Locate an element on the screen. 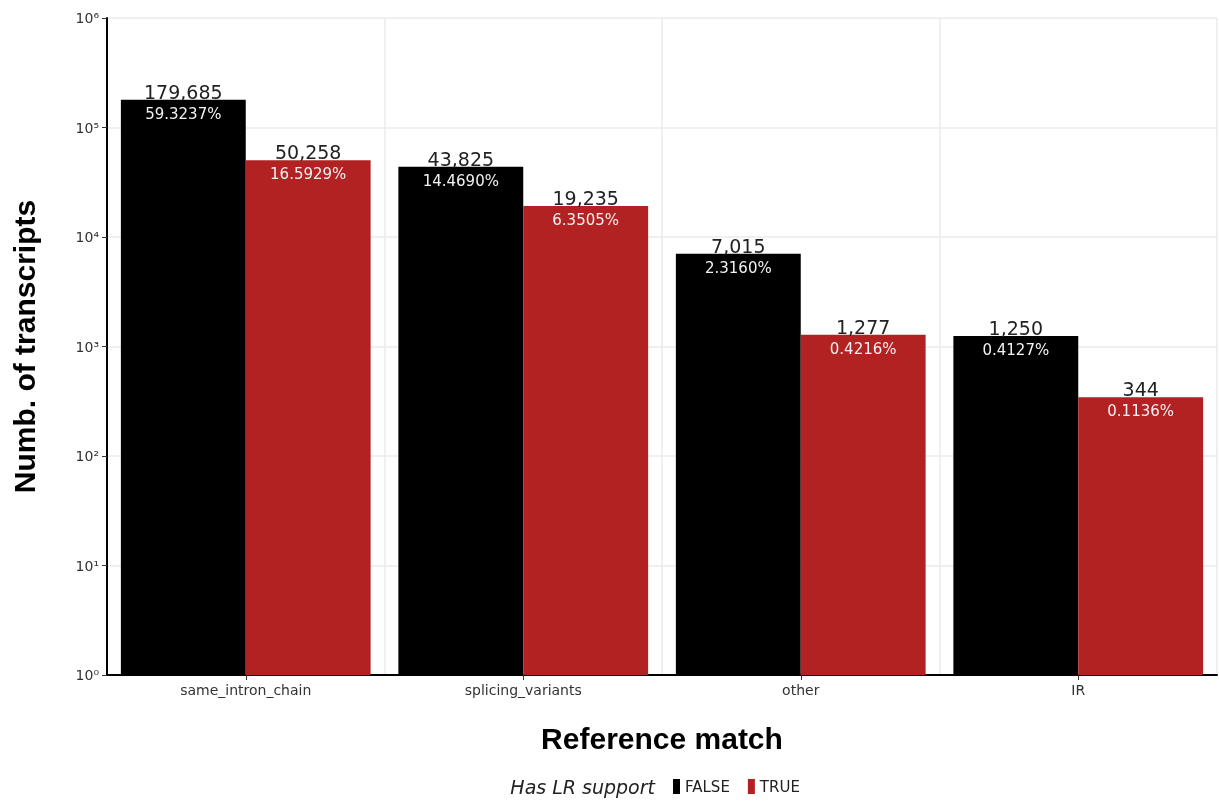 The image size is (1219, 805). data-label: 19,235 6.3505% is located at coordinates (586, 207).